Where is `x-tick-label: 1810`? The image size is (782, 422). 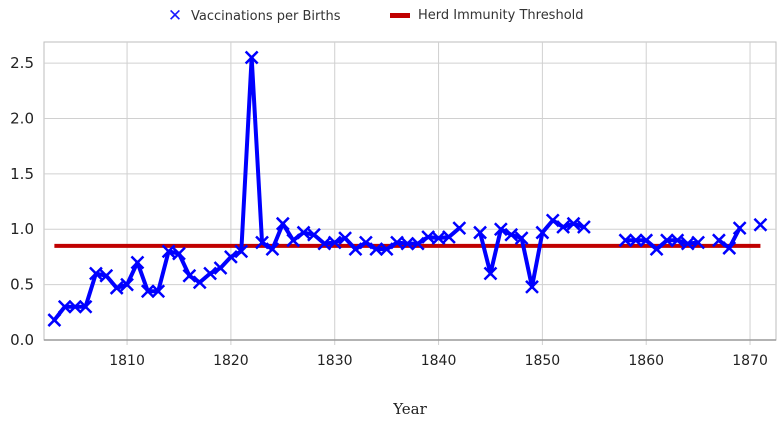
x-tick-label: 1810 is located at coordinates (127, 361).